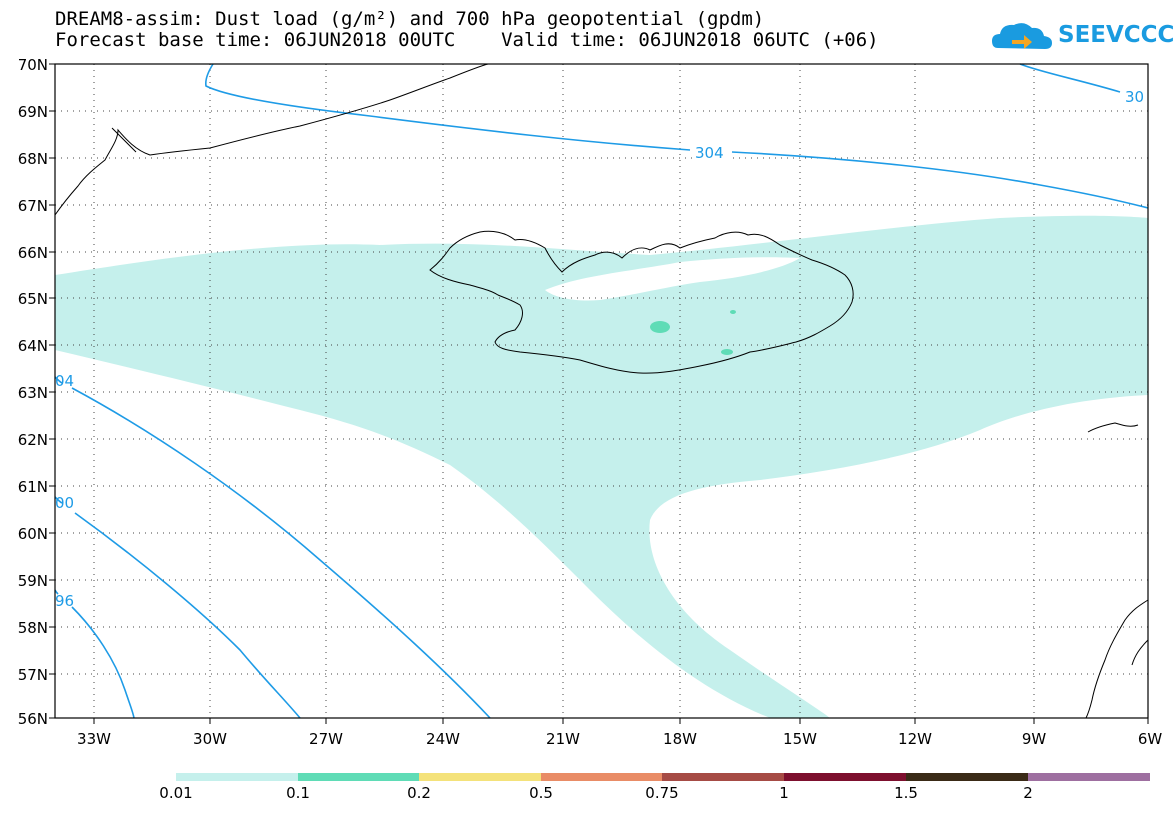  What do you see at coordinates (64, 381) in the screenshot?
I see `contour-label: 04` at bounding box center [64, 381].